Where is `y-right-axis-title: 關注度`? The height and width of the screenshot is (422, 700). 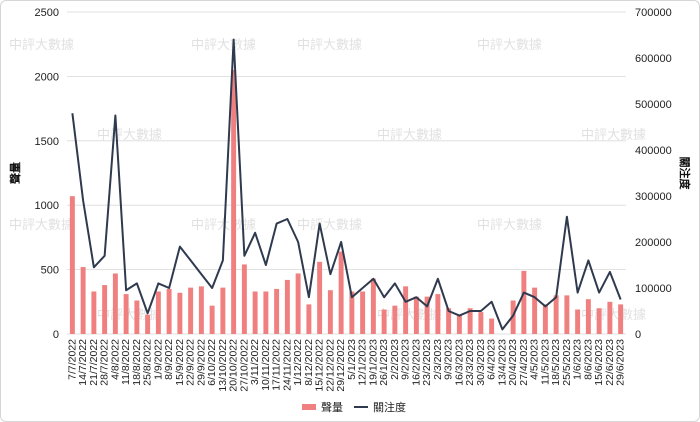 y-right-axis-title: 關注度 is located at coordinates (685, 174).